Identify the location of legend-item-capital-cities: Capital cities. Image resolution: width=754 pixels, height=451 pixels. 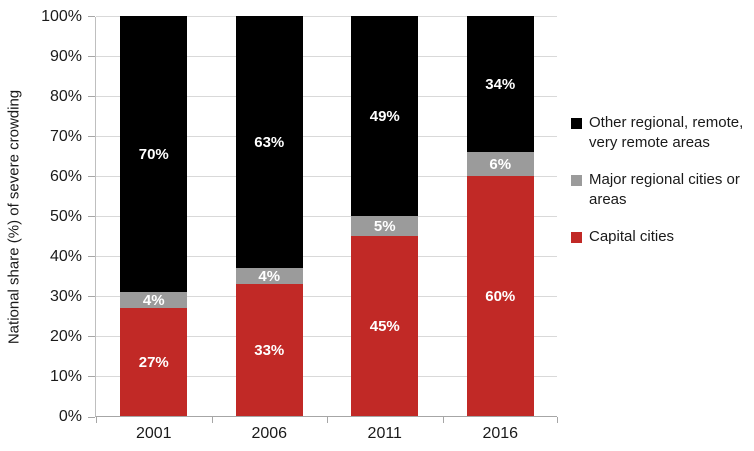
(661, 237).